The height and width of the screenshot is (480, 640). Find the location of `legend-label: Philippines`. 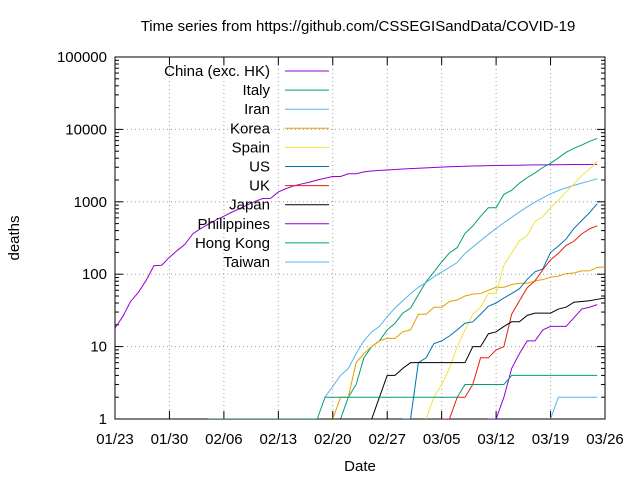

legend-label: Philippines is located at coordinates (233, 224).